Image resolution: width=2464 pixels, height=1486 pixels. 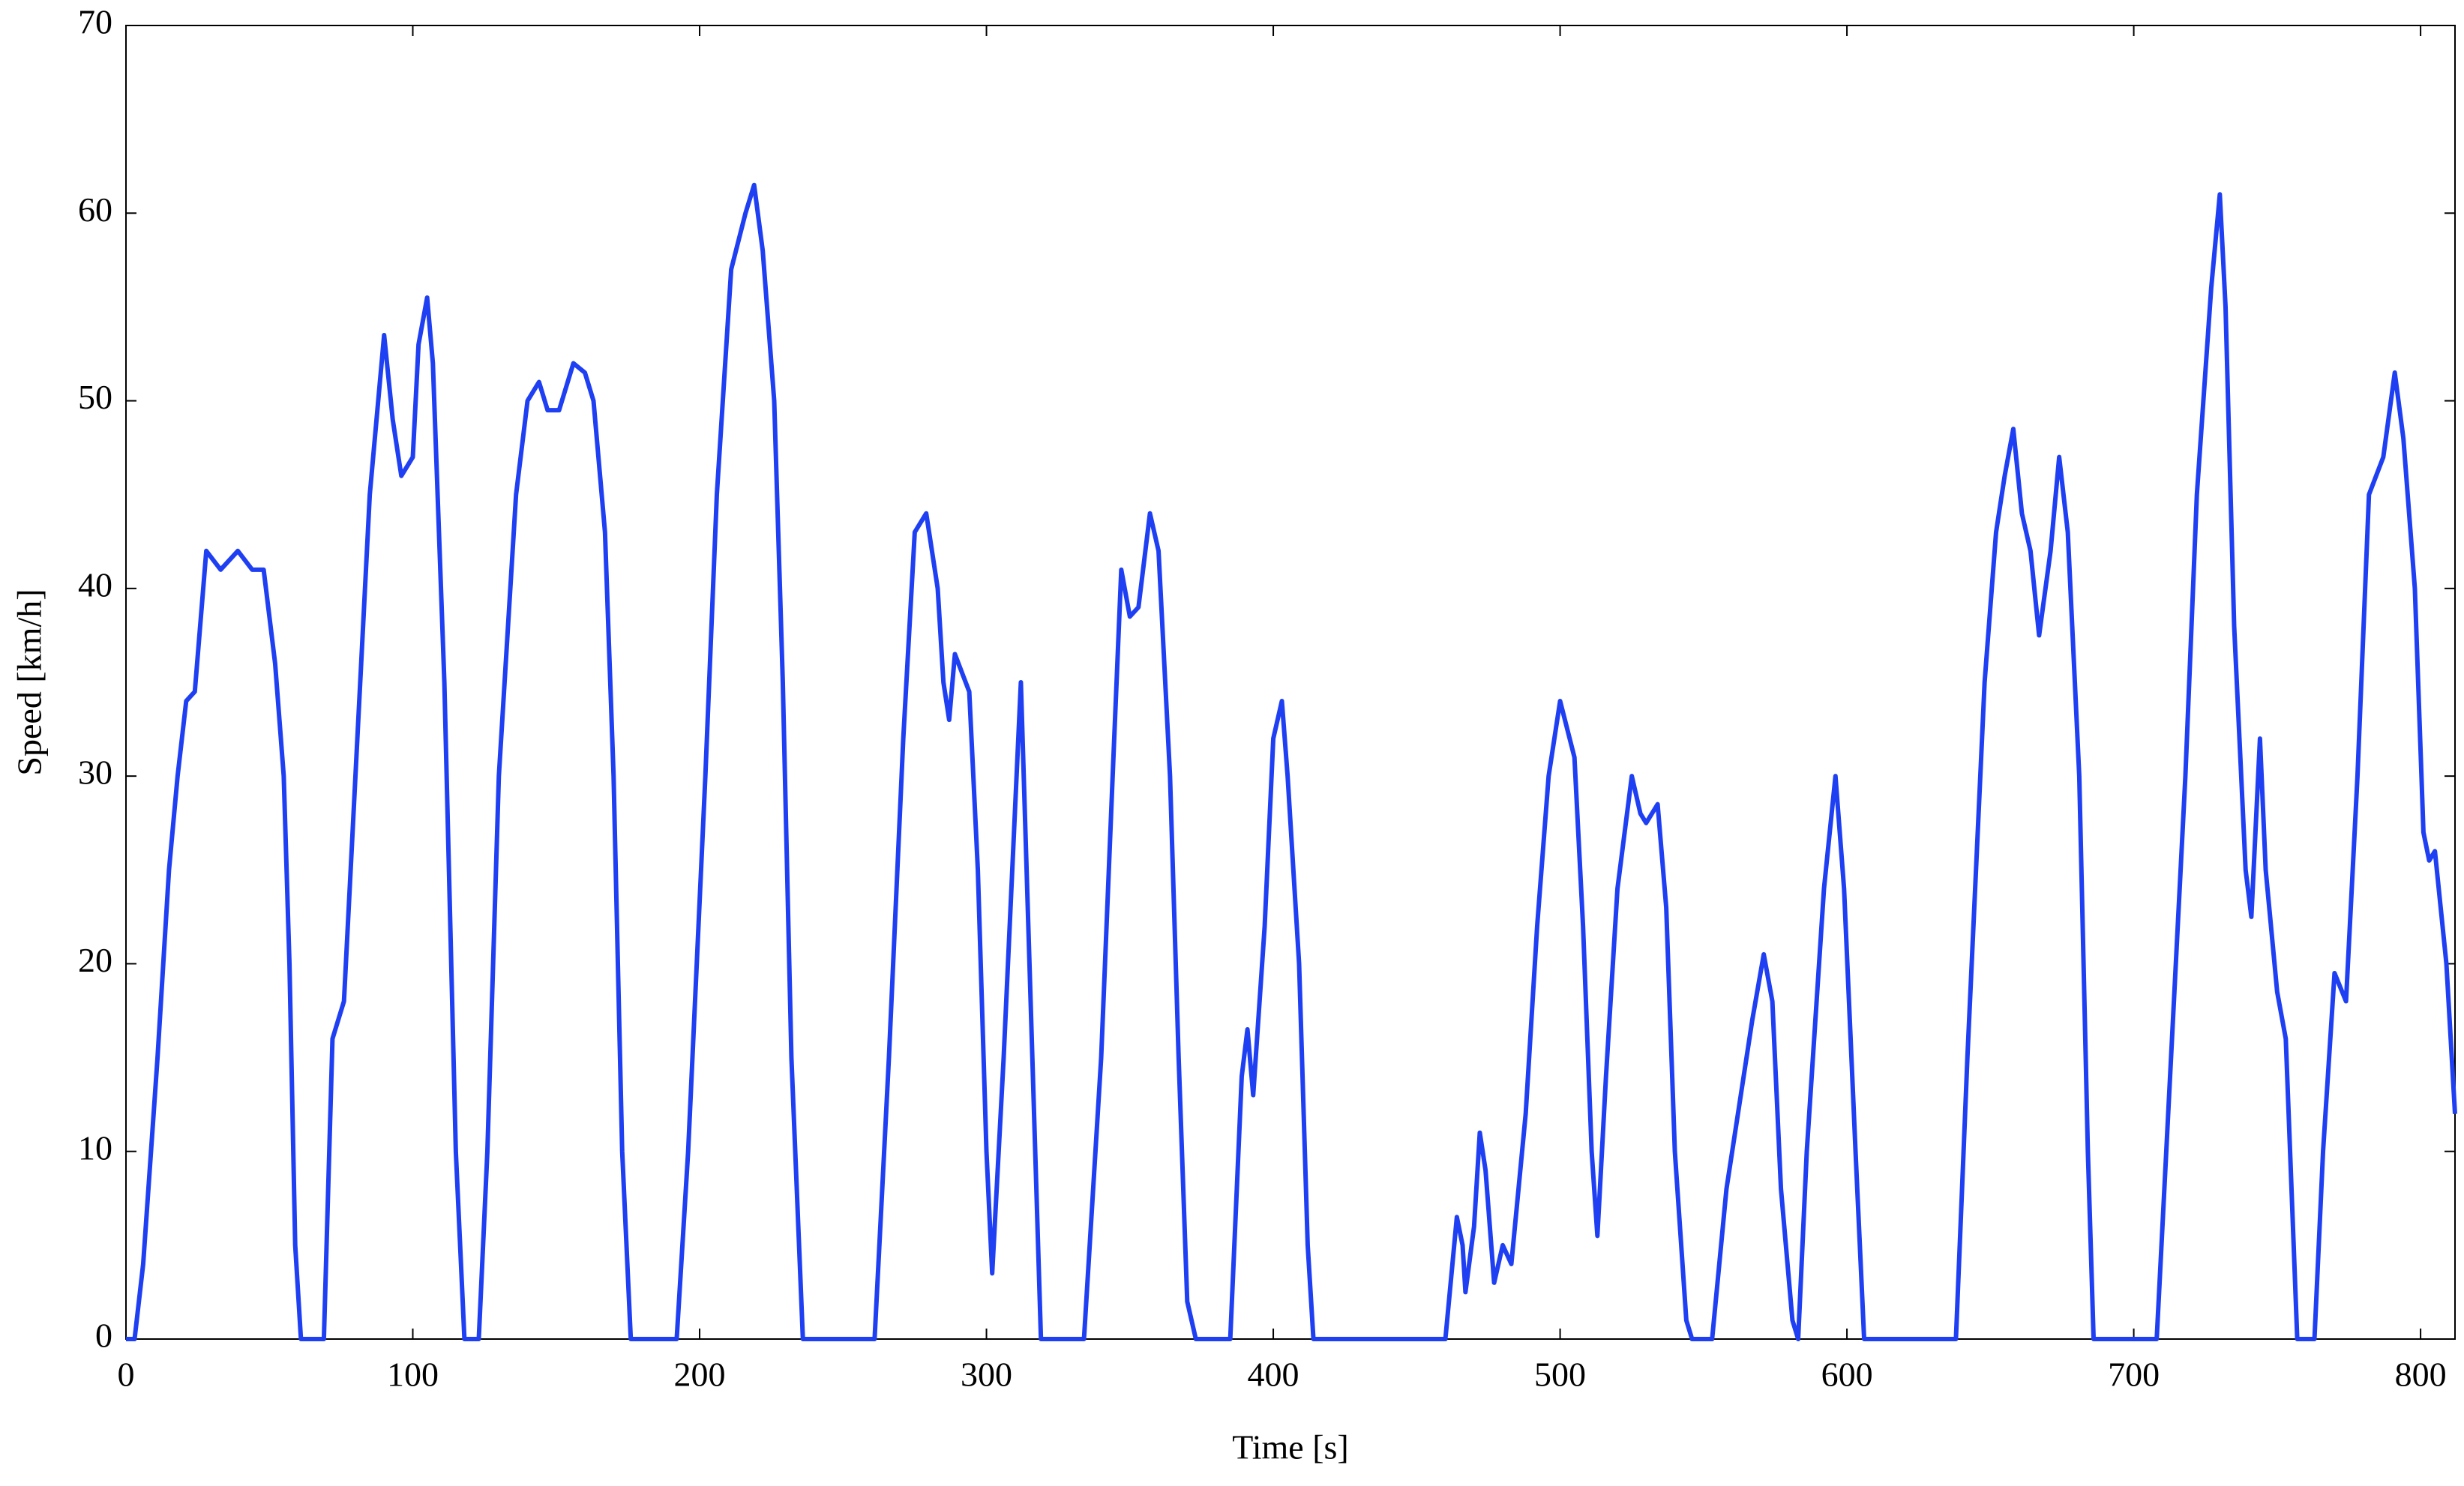 What do you see at coordinates (95, 209) in the screenshot?
I see `y-tick-label: 60` at bounding box center [95, 209].